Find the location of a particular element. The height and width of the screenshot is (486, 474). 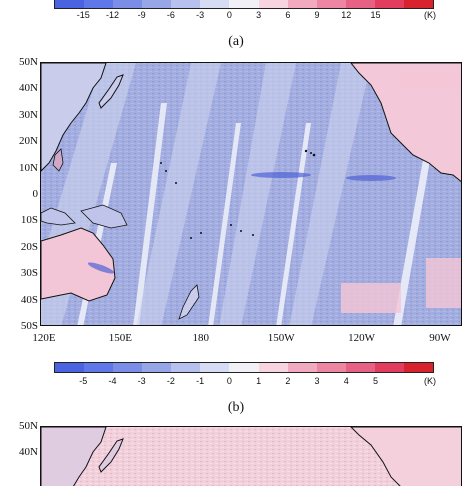

colorbar-b is located at coordinates (244, 367).